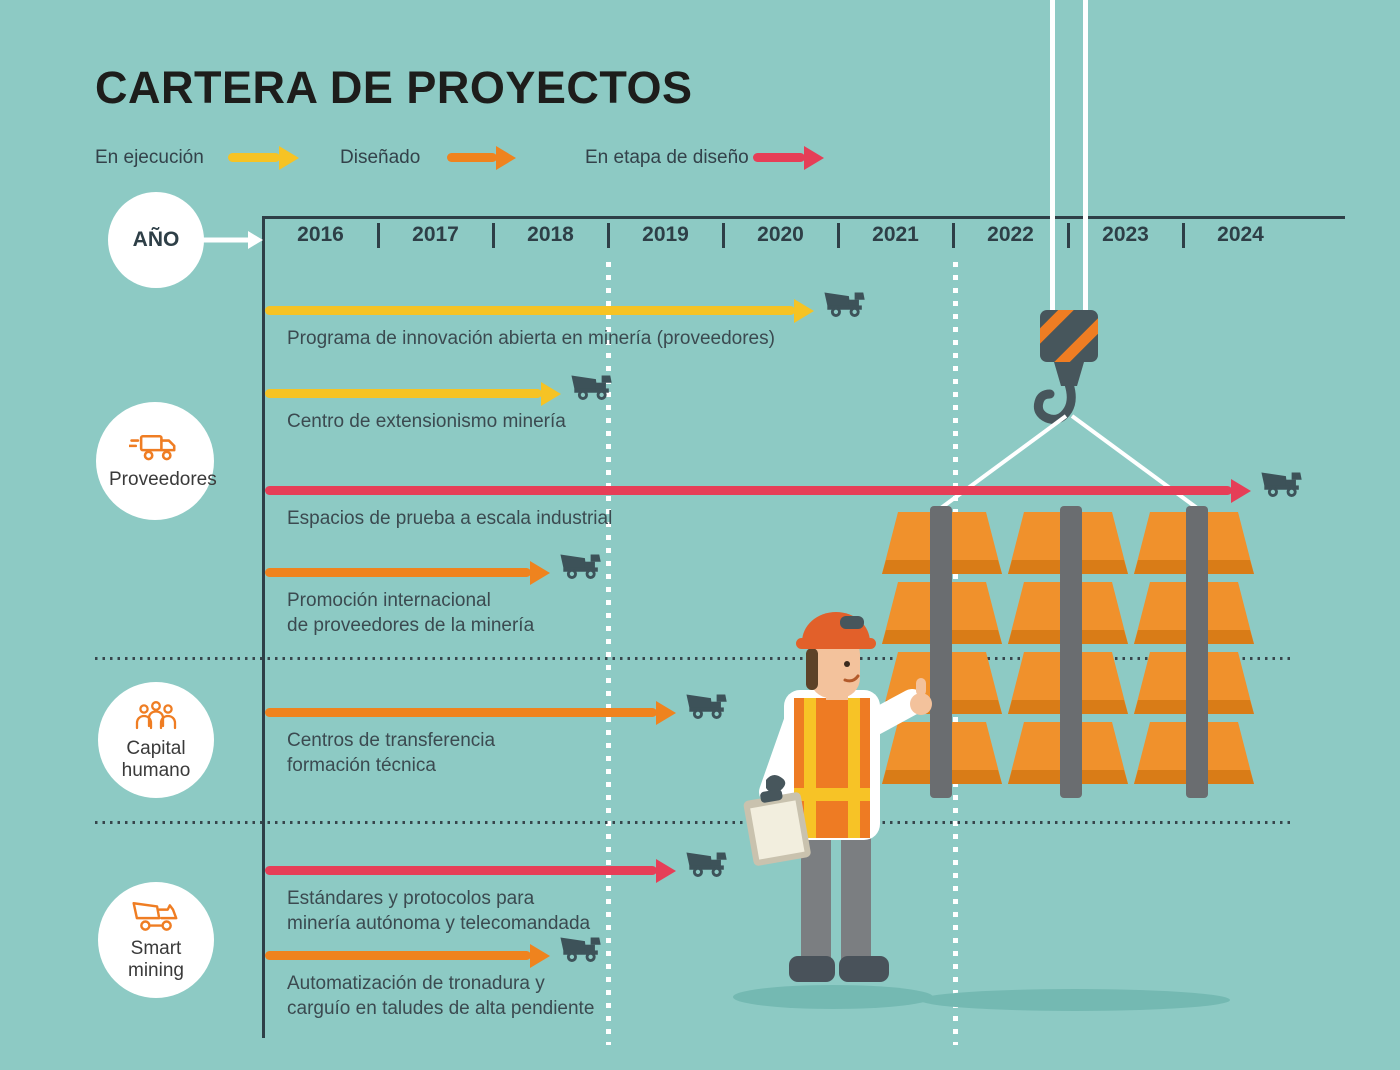 Image resolution: width=1400 pixels, height=1070 pixels. Describe the element at coordinates (156, 959) in the screenshot. I see `category-label: Smart mining` at that location.